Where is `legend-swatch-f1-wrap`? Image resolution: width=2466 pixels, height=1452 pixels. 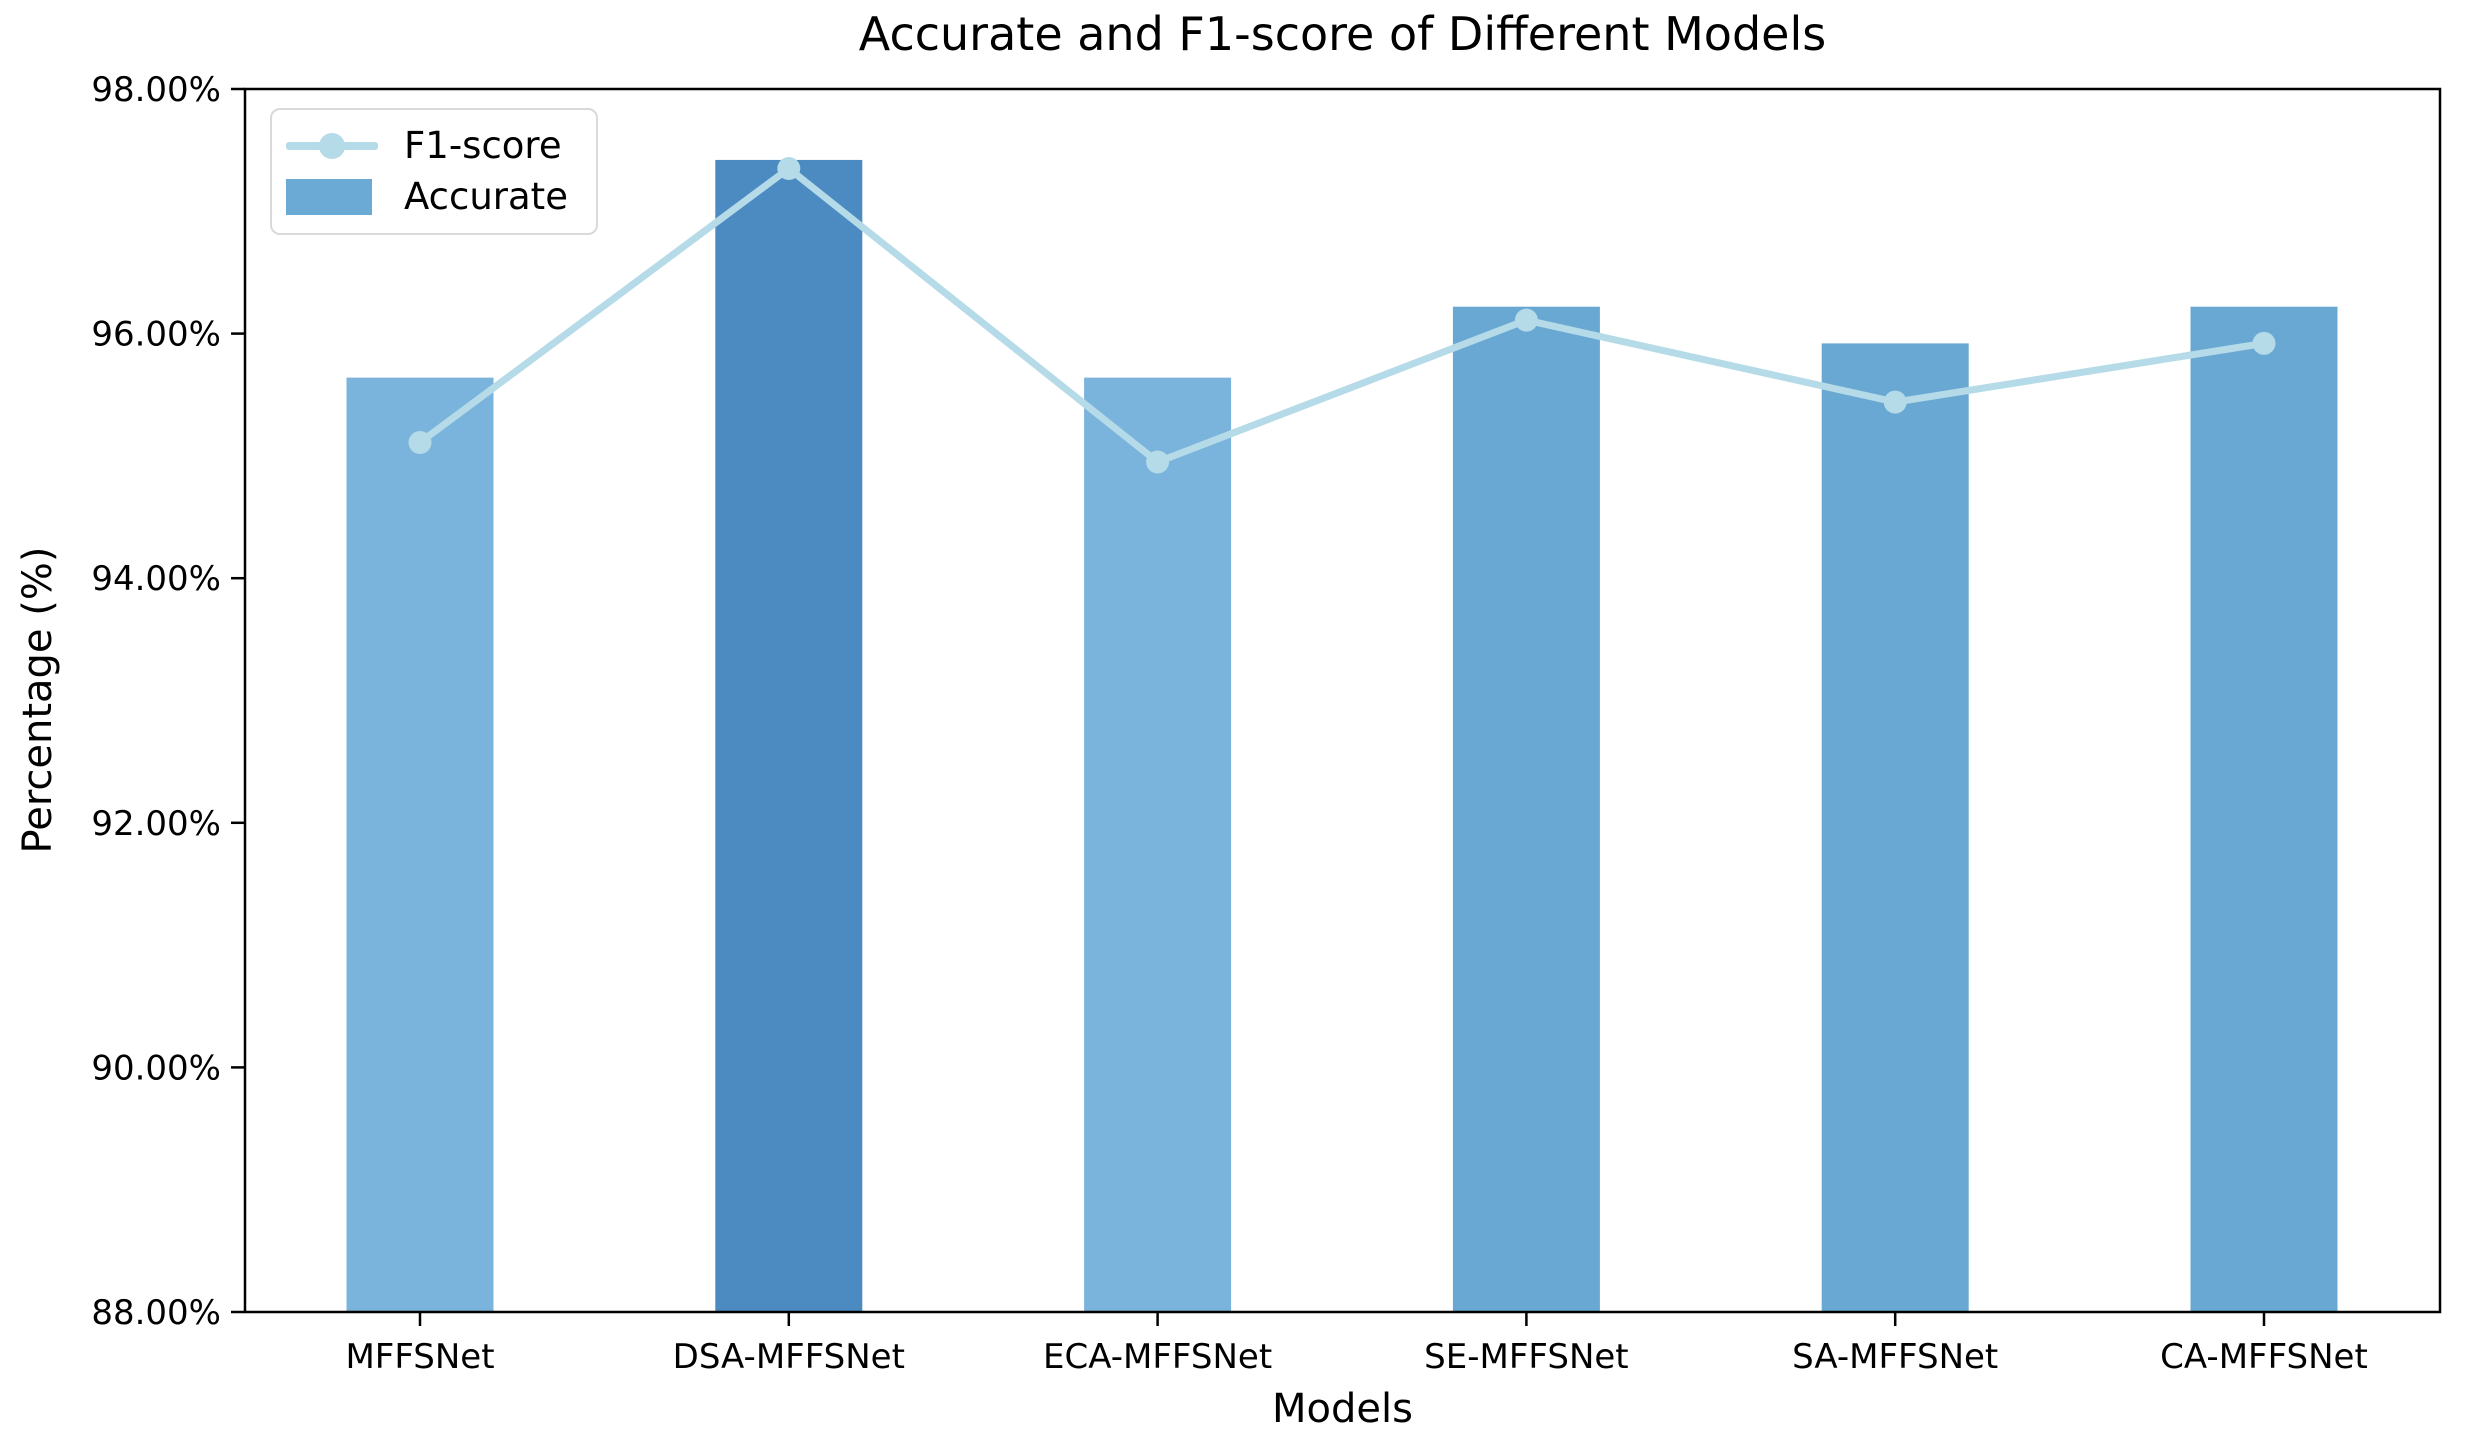
legend-swatch-f1-wrap is located at coordinates (332, 145).